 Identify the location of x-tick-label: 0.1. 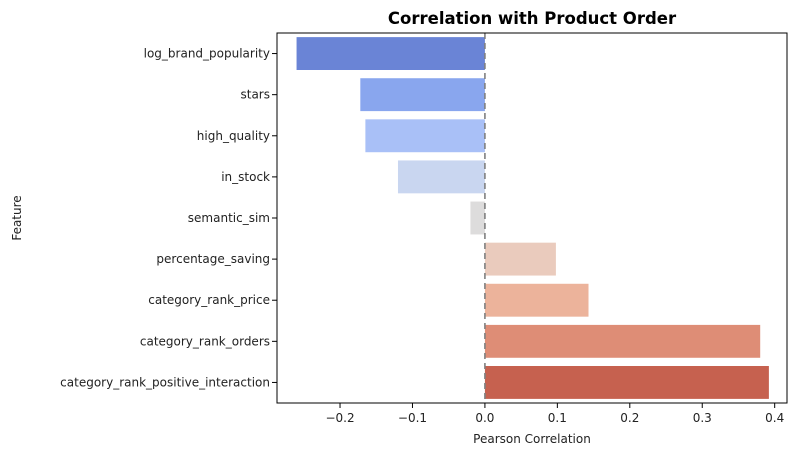
(557, 418).